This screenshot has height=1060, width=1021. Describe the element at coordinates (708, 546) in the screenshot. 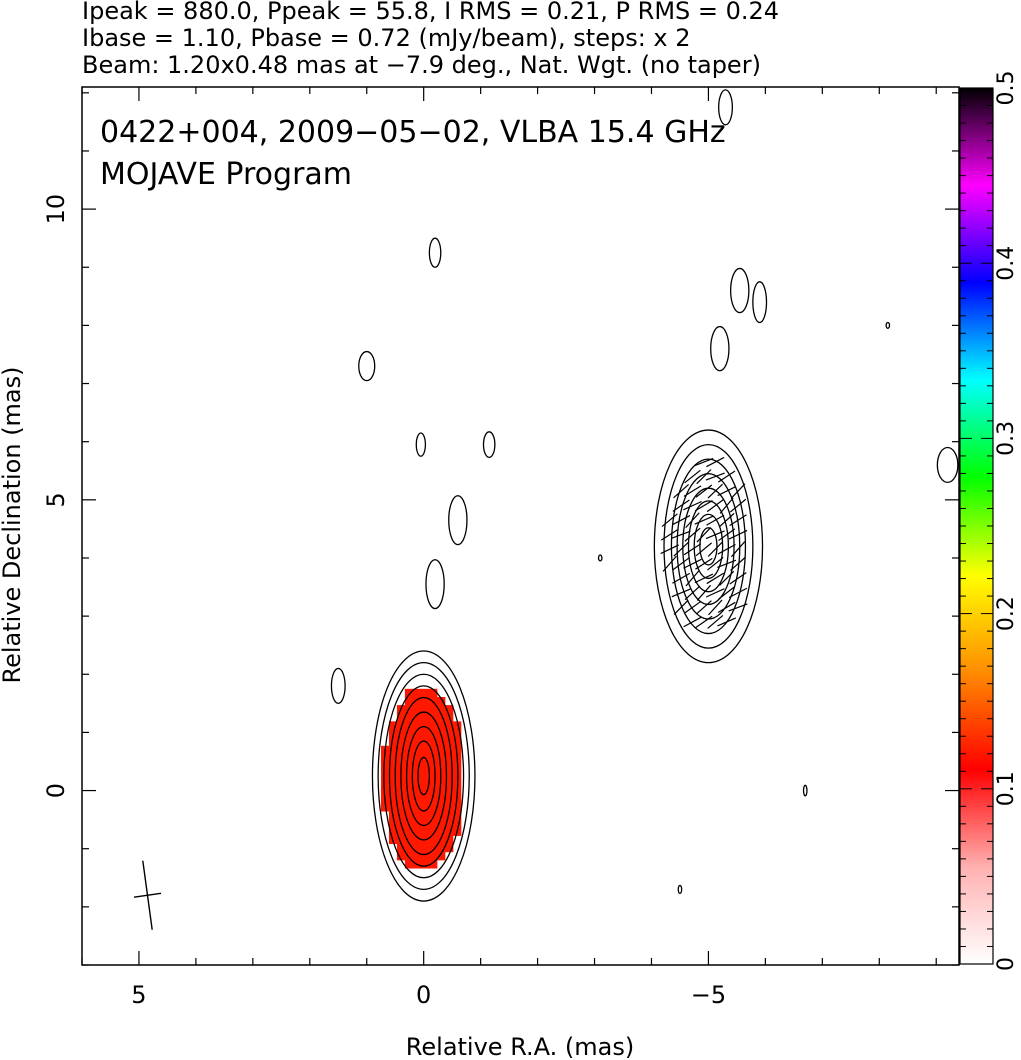

I see `jet-contour` at that location.